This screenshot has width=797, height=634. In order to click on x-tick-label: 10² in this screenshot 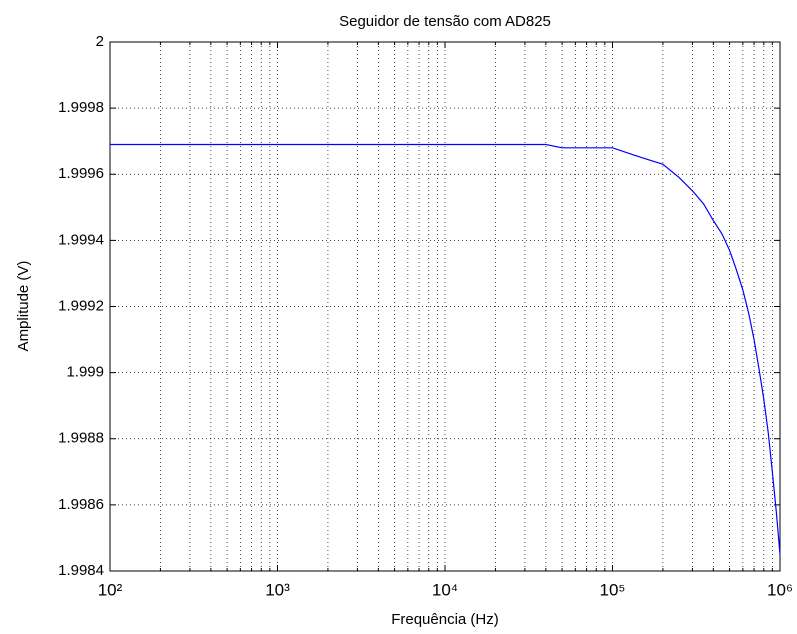, I will do `click(110, 589)`.